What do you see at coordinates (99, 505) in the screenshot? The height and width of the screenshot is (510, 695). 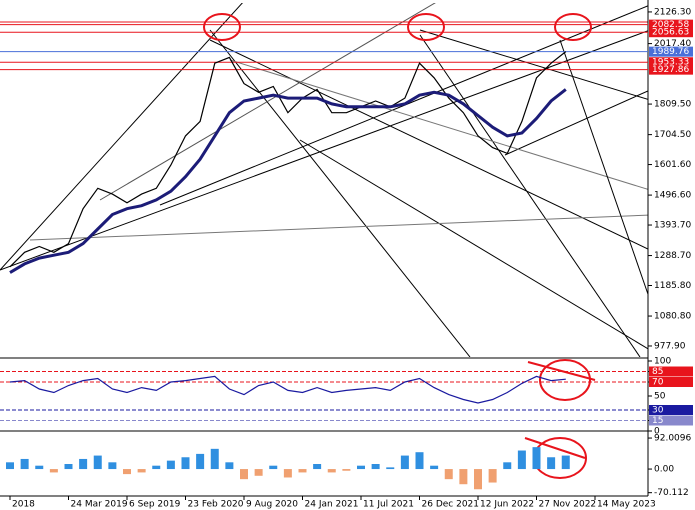 I see `x-tick-label: 24 Mar 2019` at bounding box center [99, 505].